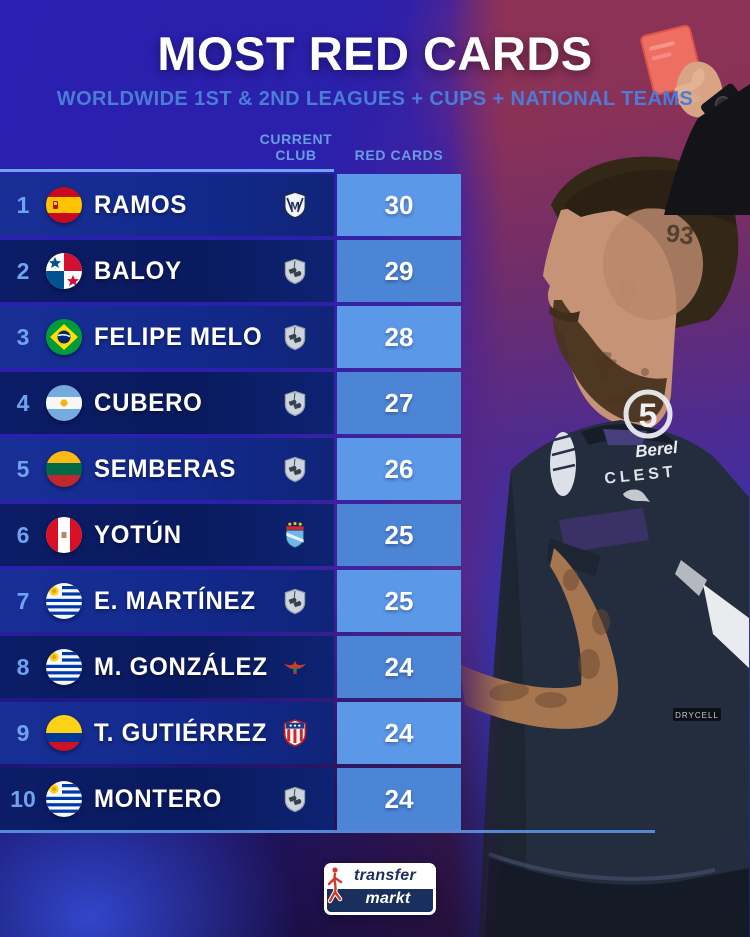 The image size is (750, 937). What do you see at coordinates (231, 799) in the screenshot?
I see `table-row: 10 MONTERO 24` at bounding box center [231, 799].